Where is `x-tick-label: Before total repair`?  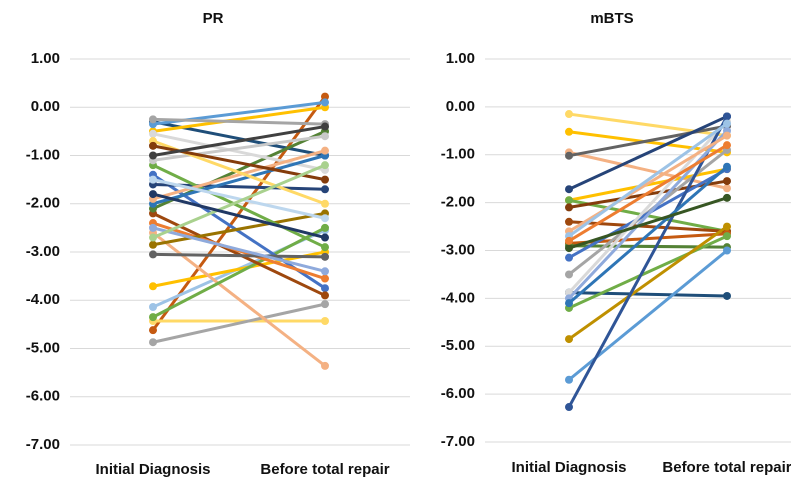 x-tick-label: Before total repair is located at coordinates (324, 469).